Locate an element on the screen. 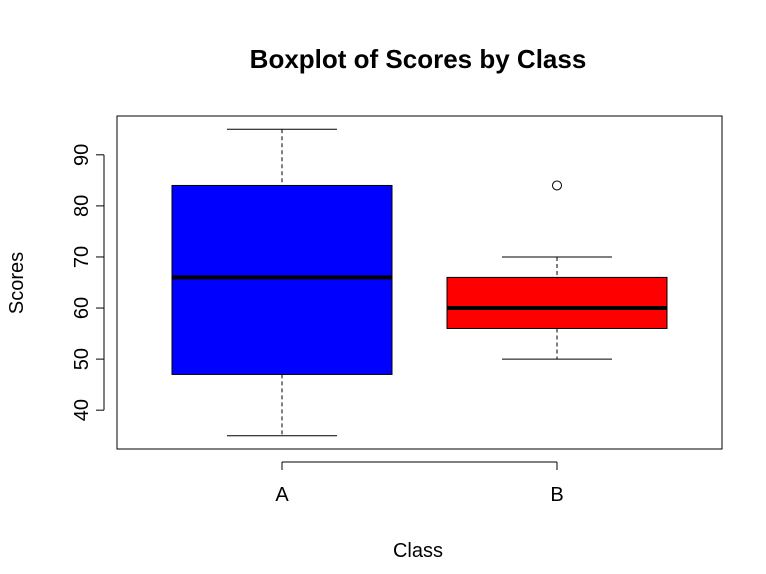 The height and width of the screenshot is (574, 766). x-axis-label: Class is located at coordinates (418, 551).